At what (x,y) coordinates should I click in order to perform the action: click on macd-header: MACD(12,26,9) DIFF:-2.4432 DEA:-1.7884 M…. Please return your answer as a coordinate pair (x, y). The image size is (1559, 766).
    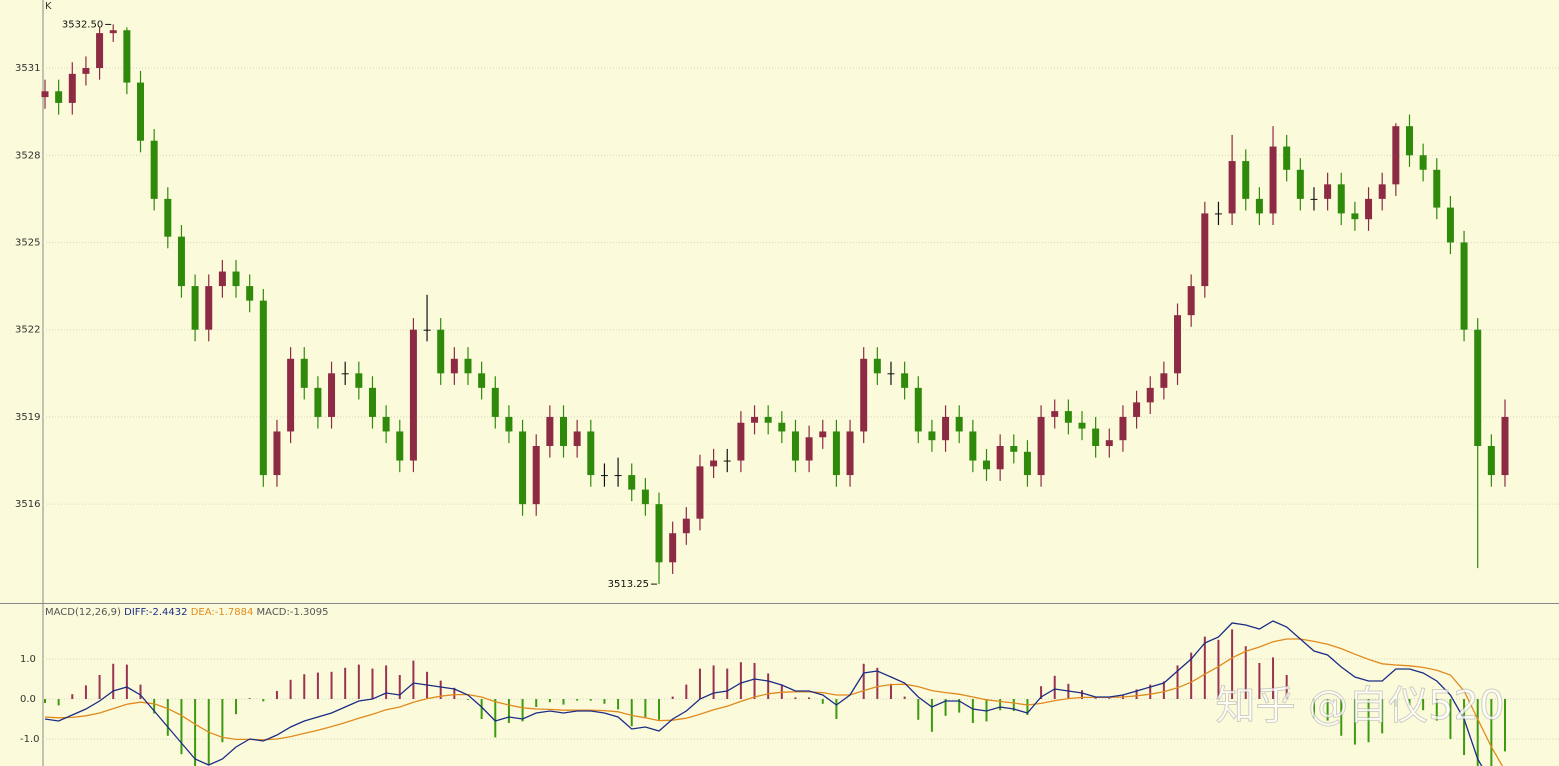
    Looking at the image, I should click on (186, 612).